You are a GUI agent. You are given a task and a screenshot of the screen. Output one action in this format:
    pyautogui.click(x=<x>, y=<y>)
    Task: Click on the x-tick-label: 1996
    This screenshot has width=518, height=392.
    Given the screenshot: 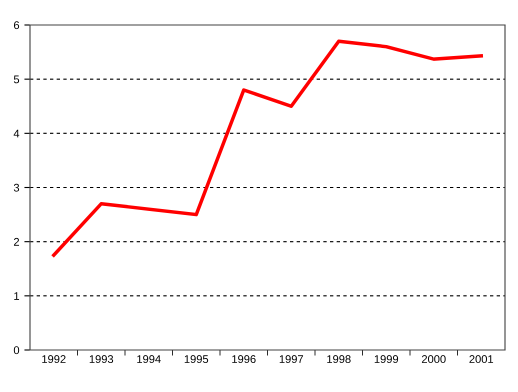 What is the action you would take?
    pyautogui.click(x=244, y=359)
    